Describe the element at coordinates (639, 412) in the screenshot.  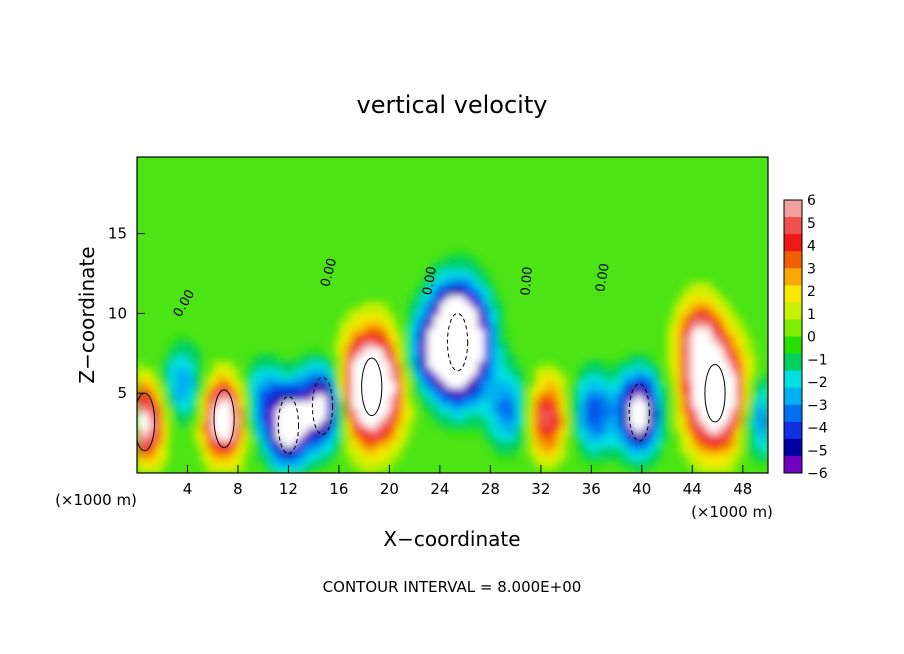
I see `contour-line` at that location.